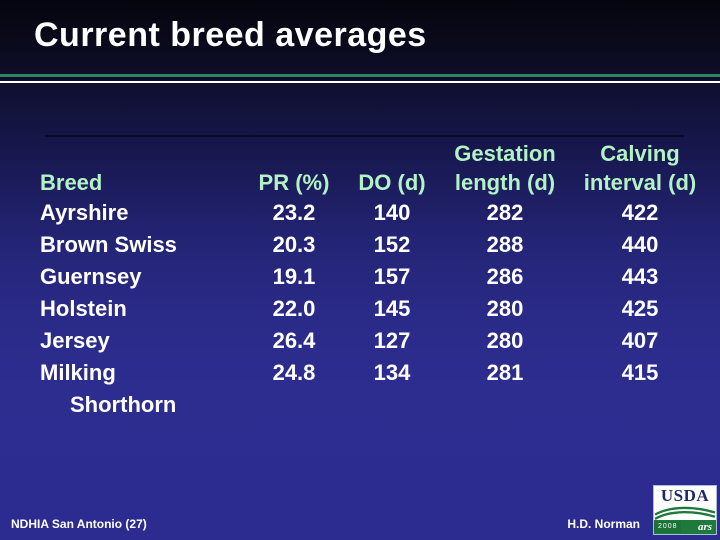 This screenshot has width=720, height=540. What do you see at coordinates (79, 524) in the screenshot?
I see `footer-conference-label: NDHIA San Antonio (27)` at bounding box center [79, 524].